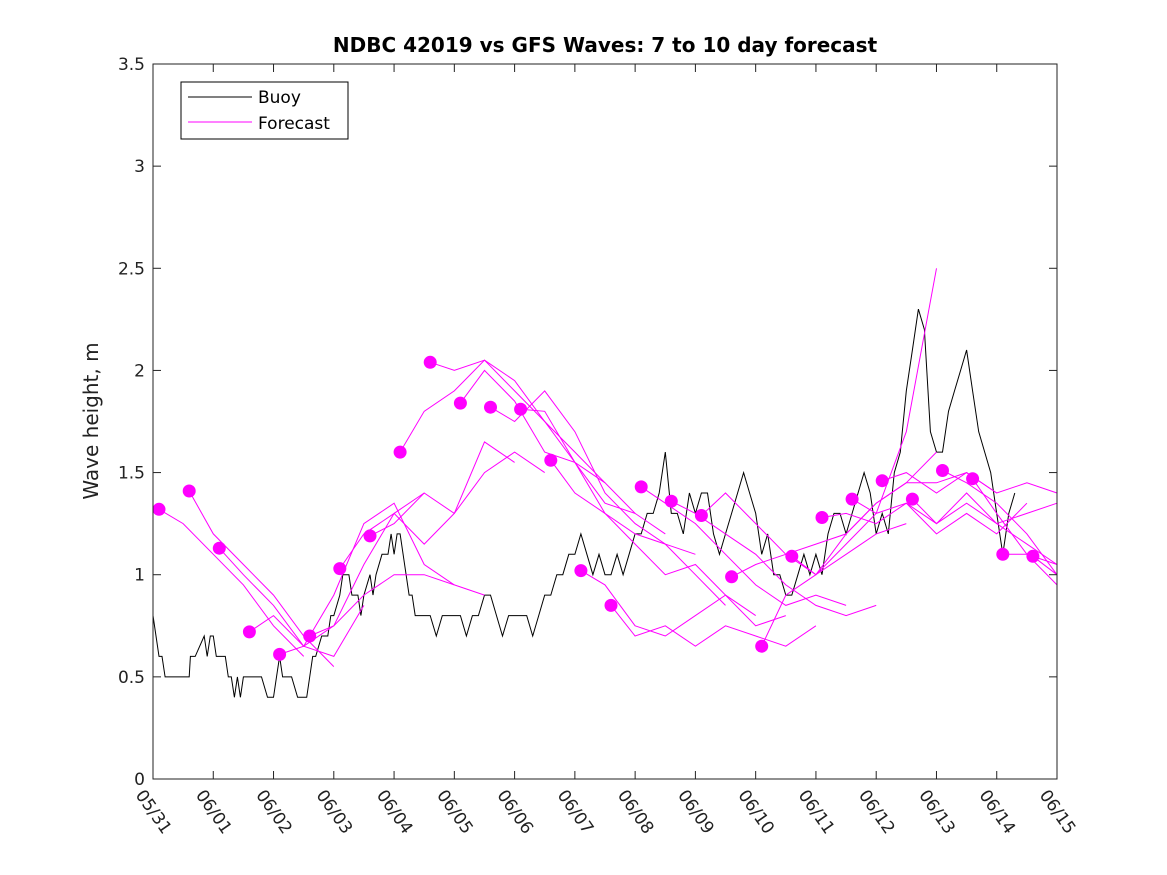 The image size is (1167, 875). What do you see at coordinates (139, 780) in the screenshot?
I see `y-tick-label: 0` at bounding box center [139, 780].